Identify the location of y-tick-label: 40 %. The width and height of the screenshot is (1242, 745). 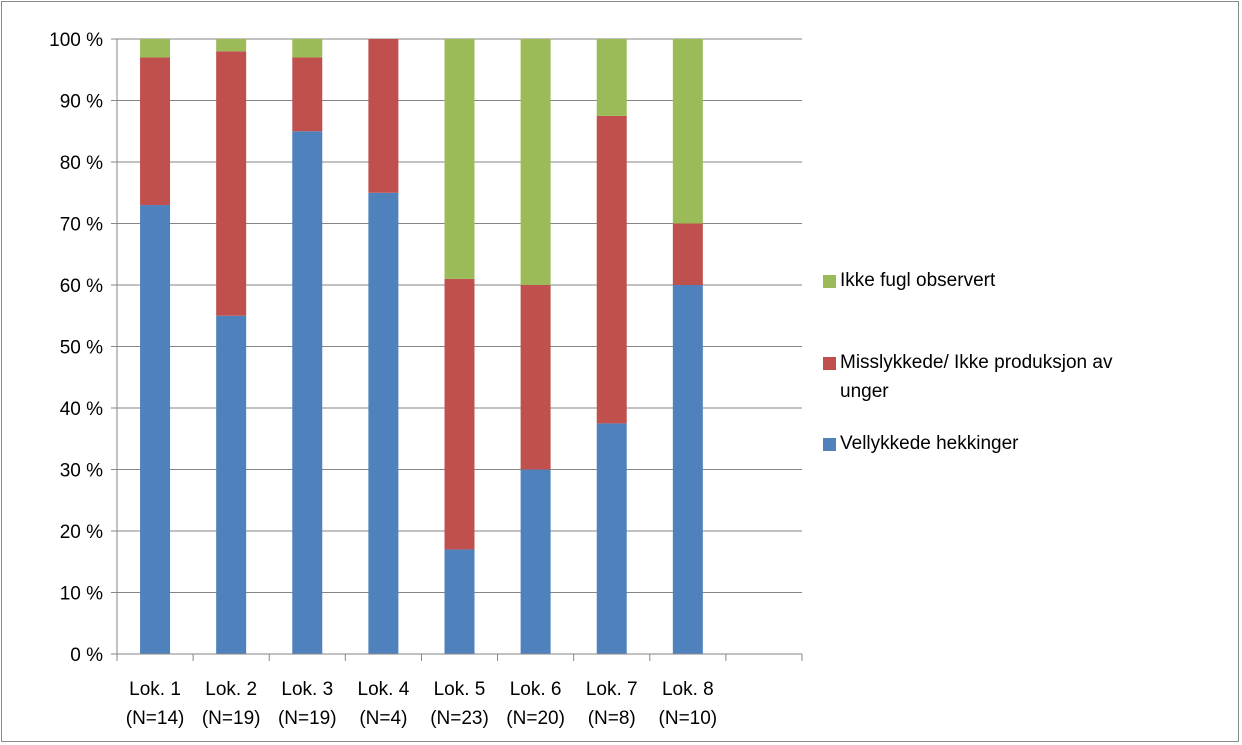
(81, 409).